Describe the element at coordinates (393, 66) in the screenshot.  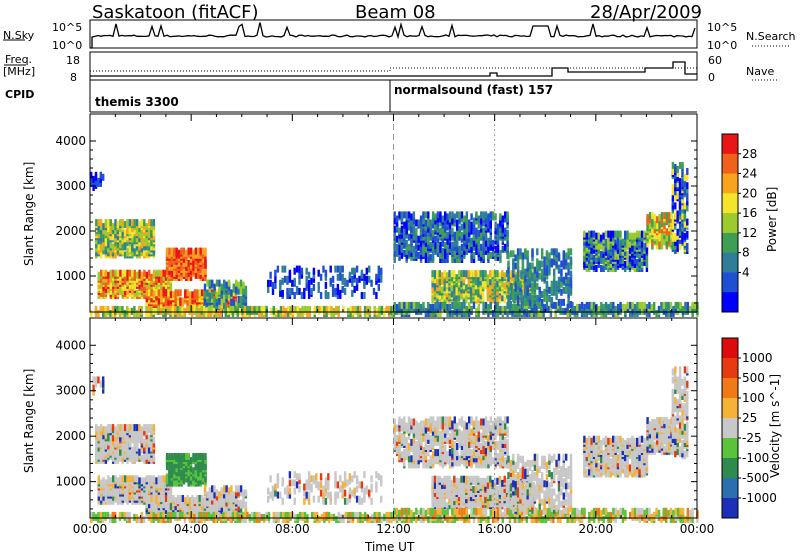
I see `freq-strip-frame` at that location.